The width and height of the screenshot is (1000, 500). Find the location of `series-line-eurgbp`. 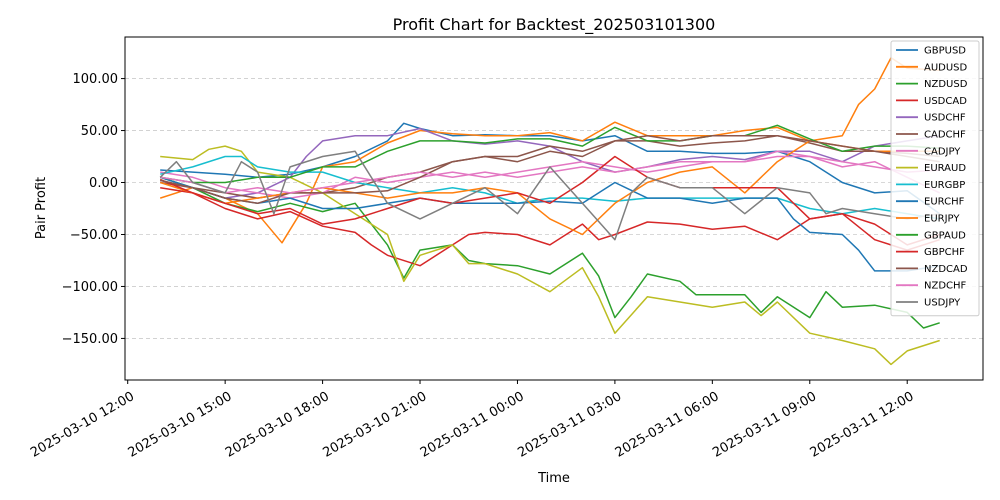

series-line-eurgbp is located at coordinates (550, 187).